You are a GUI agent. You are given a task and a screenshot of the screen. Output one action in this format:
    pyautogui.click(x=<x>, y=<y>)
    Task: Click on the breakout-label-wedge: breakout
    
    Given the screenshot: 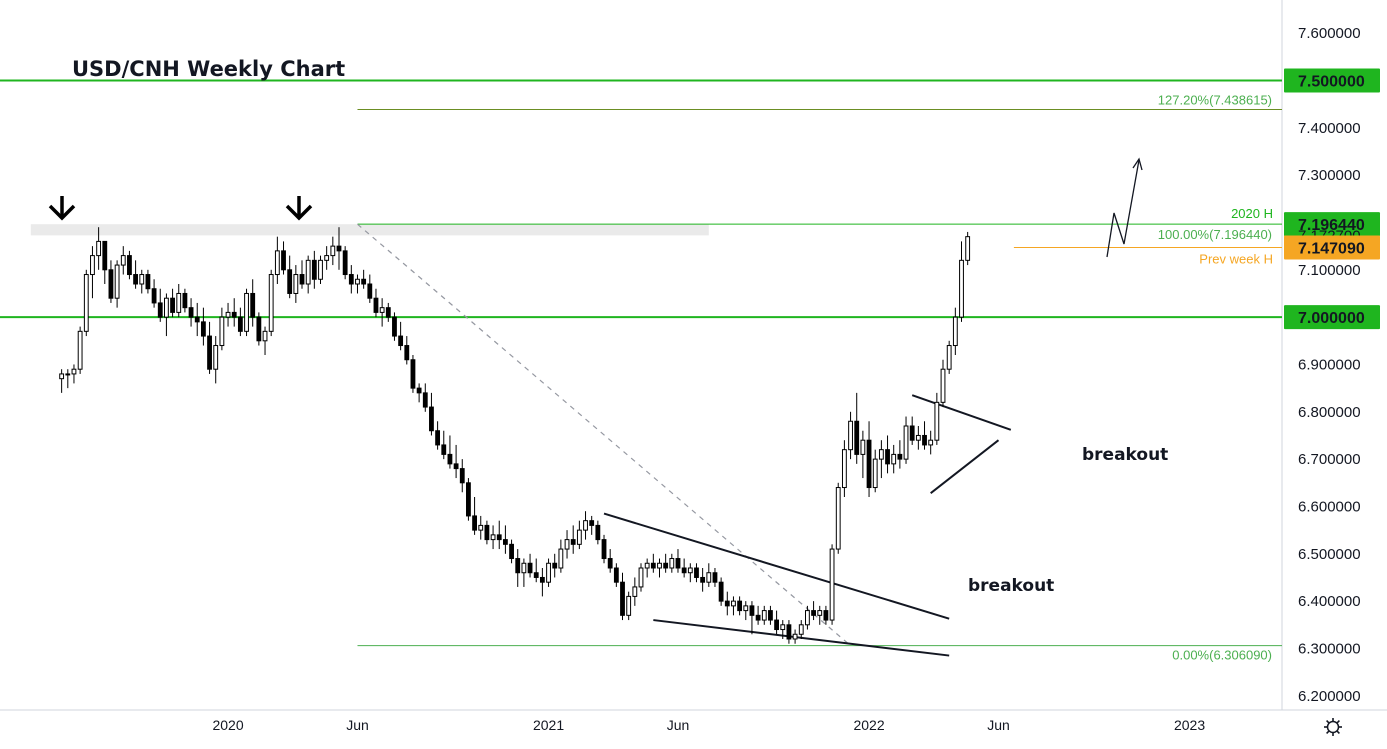 What is the action you would take?
    pyautogui.click(x=1011, y=586)
    